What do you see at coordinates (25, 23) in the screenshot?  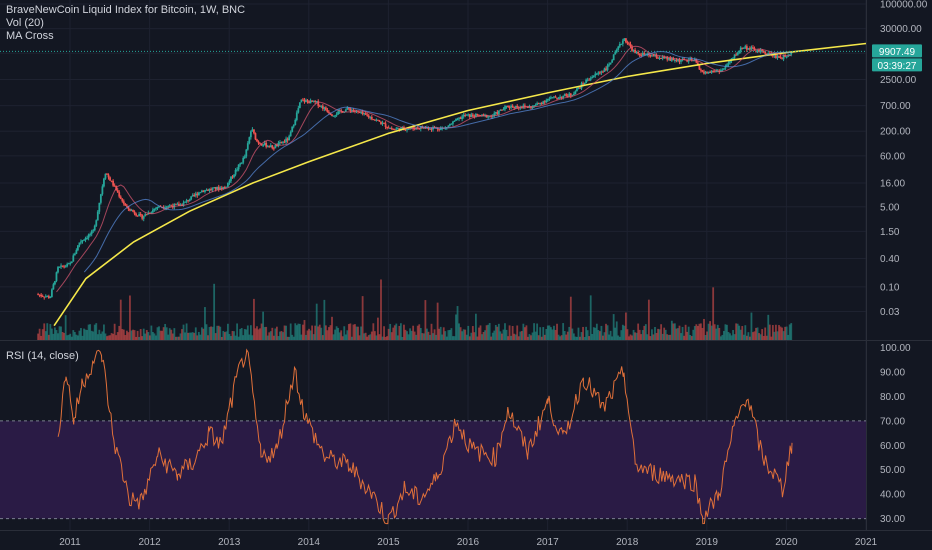 I see `volume-indicator-label: Vol (20)` at bounding box center [25, 23].